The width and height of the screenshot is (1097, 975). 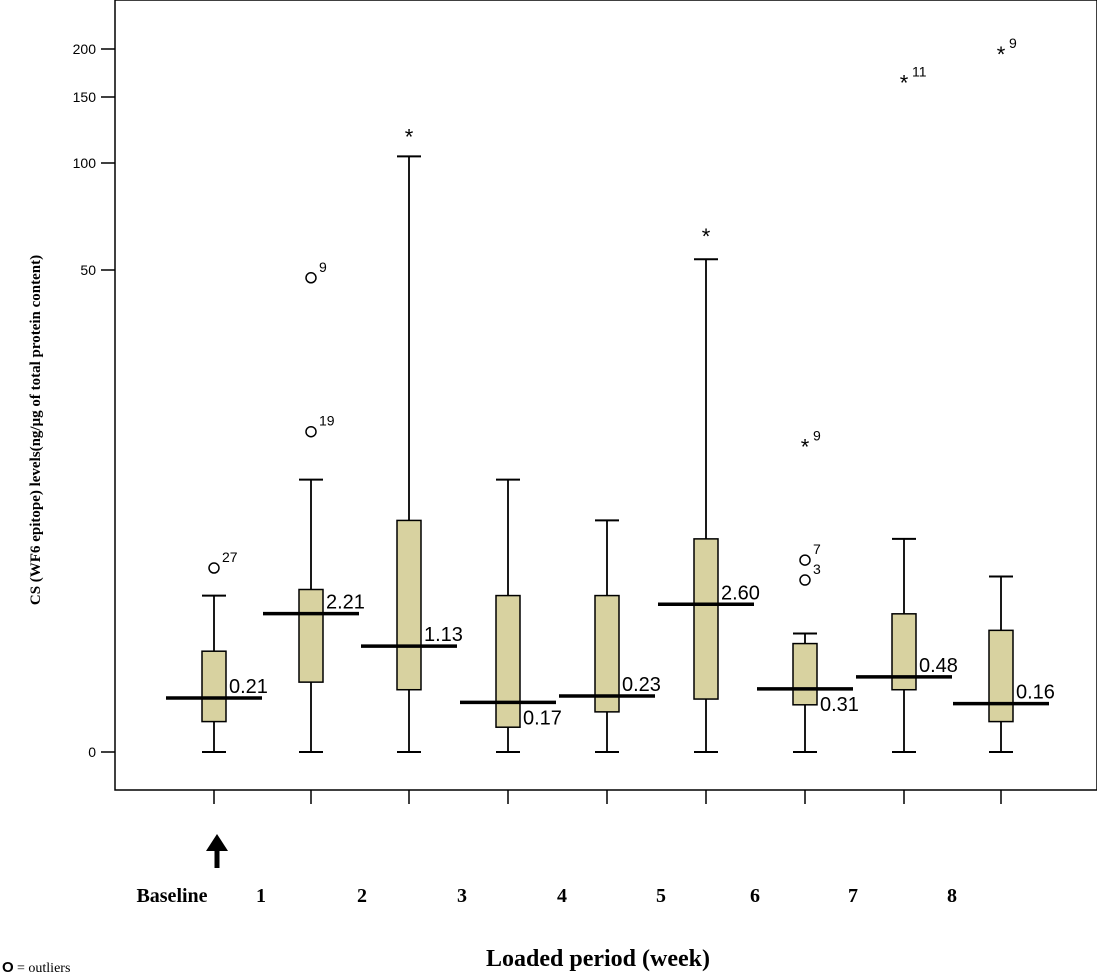 What do you see at coordinates (92, 752) in the screenshot?
I see `y-tick-label: 0` at bounding box center [92, 752].